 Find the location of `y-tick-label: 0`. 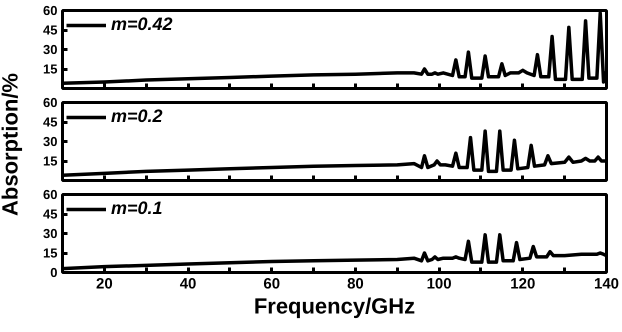

y-tick-label: 0 is located at coordinates (54, 272).